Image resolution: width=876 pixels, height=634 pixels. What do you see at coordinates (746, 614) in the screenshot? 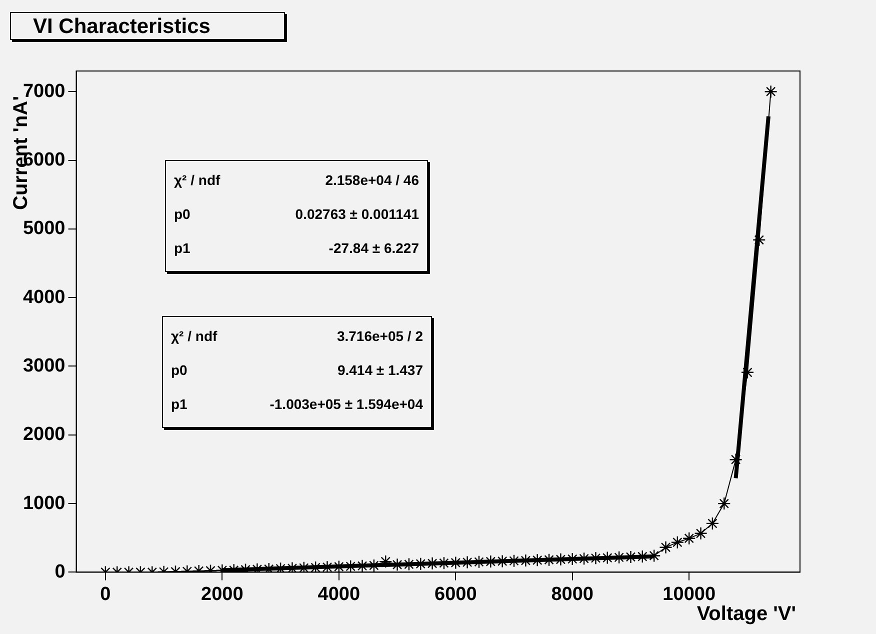
I see `x-axis-title: Voltage 'V'` at bounding box center [746, 614].